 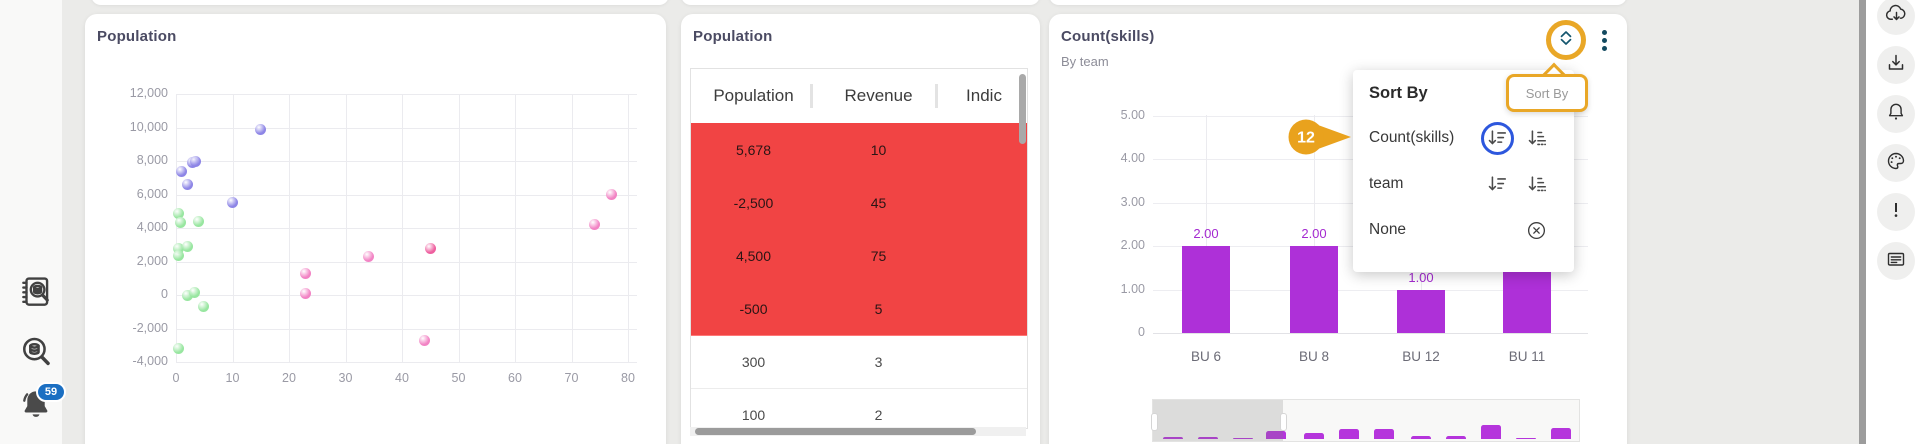 What do you see at coordinates (878, 202) in the screenshot?
I see `table-cell: 45` at bounding box center [878, 202].